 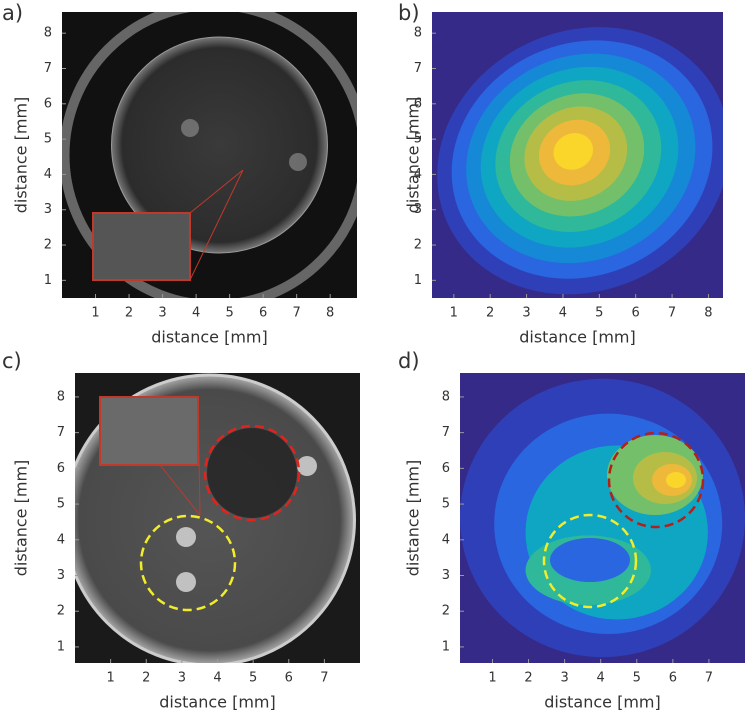 What do you see at coordinates (12, 361) in the screenshot?
I see `panel-label: c)` at bounding box center [12, 361].